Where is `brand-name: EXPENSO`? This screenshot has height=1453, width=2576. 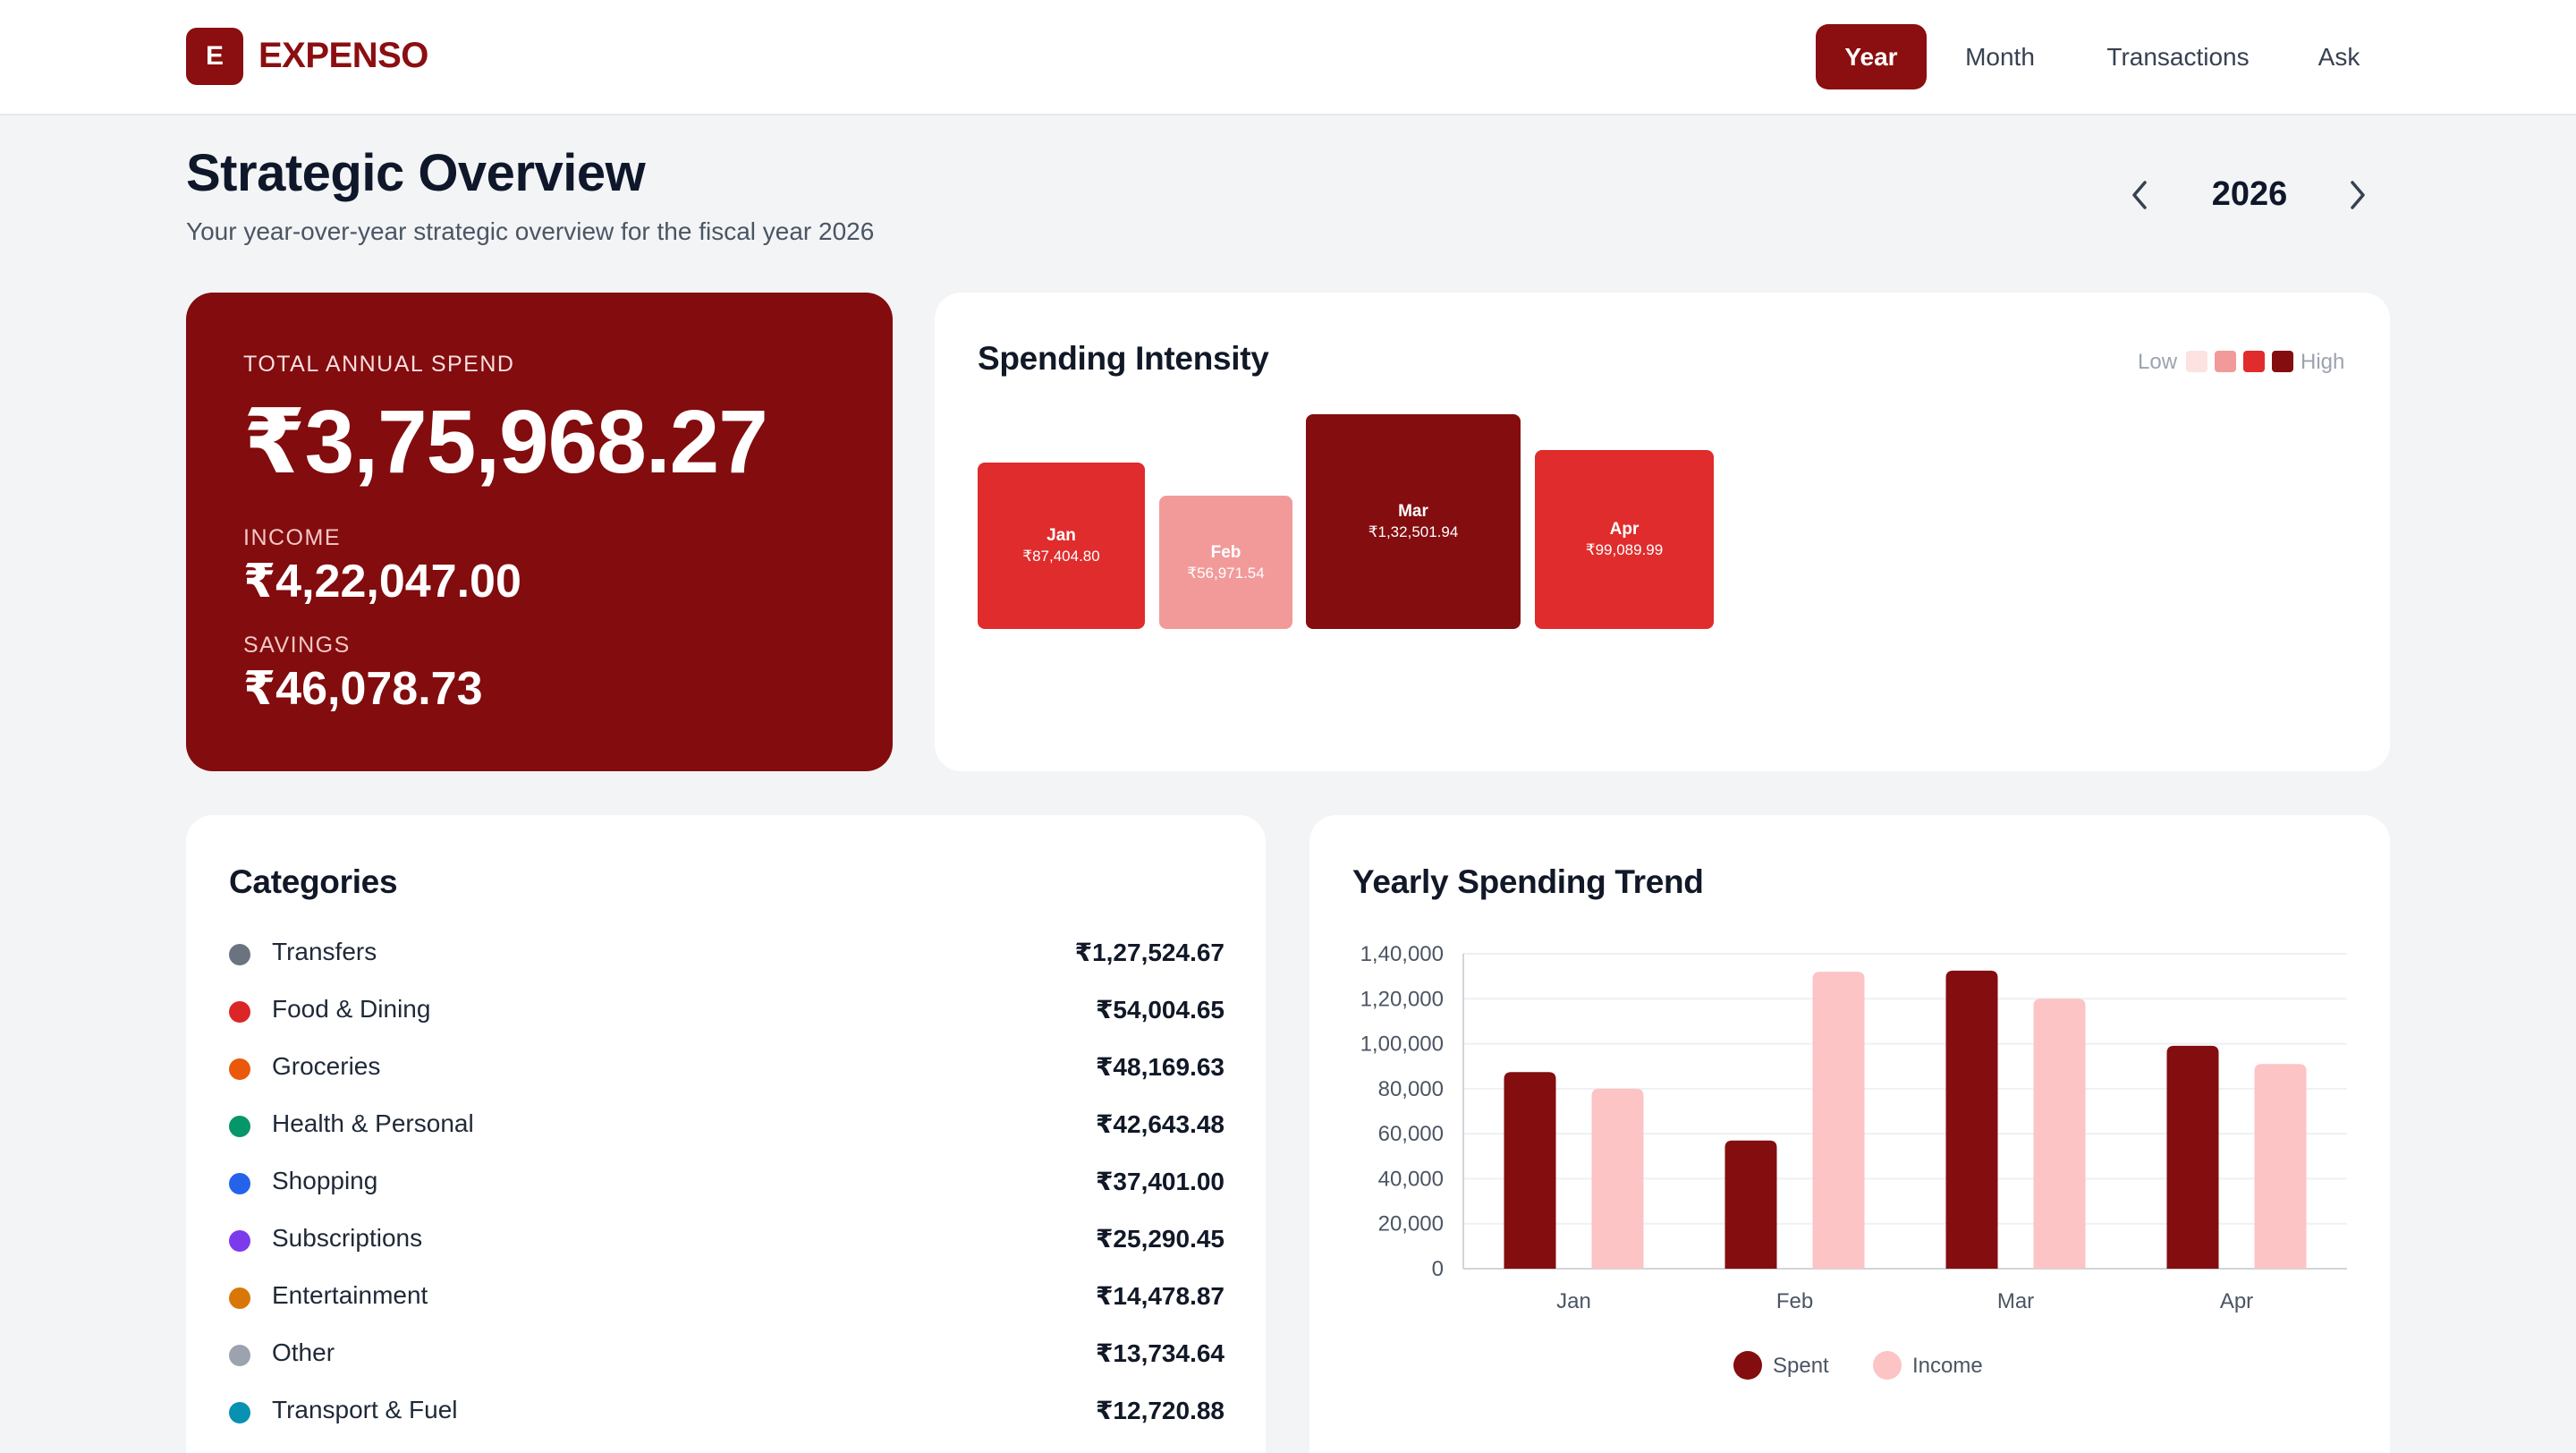
brand-name: EXPENSO is located at coordinates (343, 55).